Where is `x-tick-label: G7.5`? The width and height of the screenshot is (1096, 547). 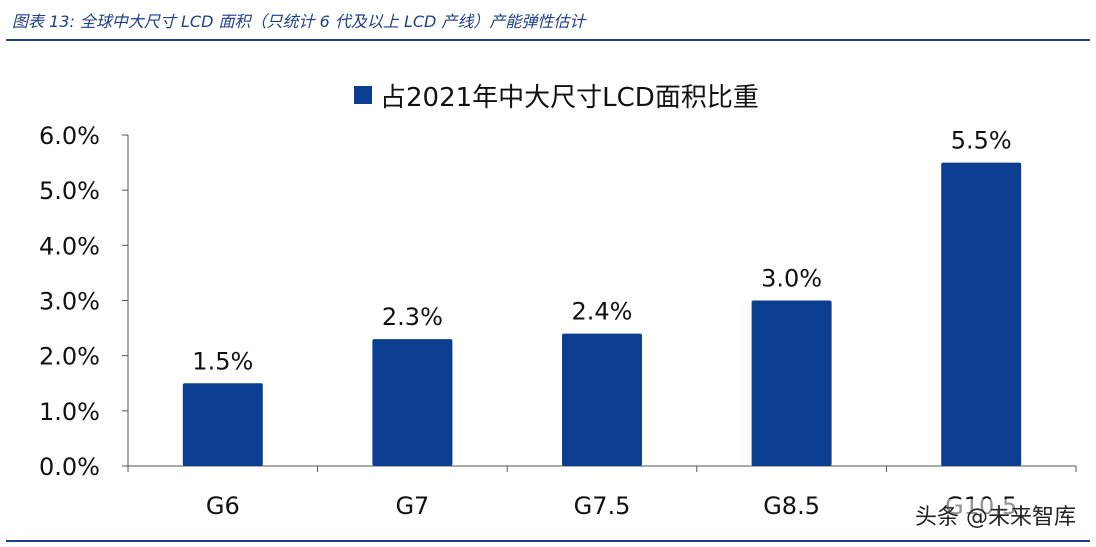 x-tick-label: G7.5 is located at coordinates (602, 506).